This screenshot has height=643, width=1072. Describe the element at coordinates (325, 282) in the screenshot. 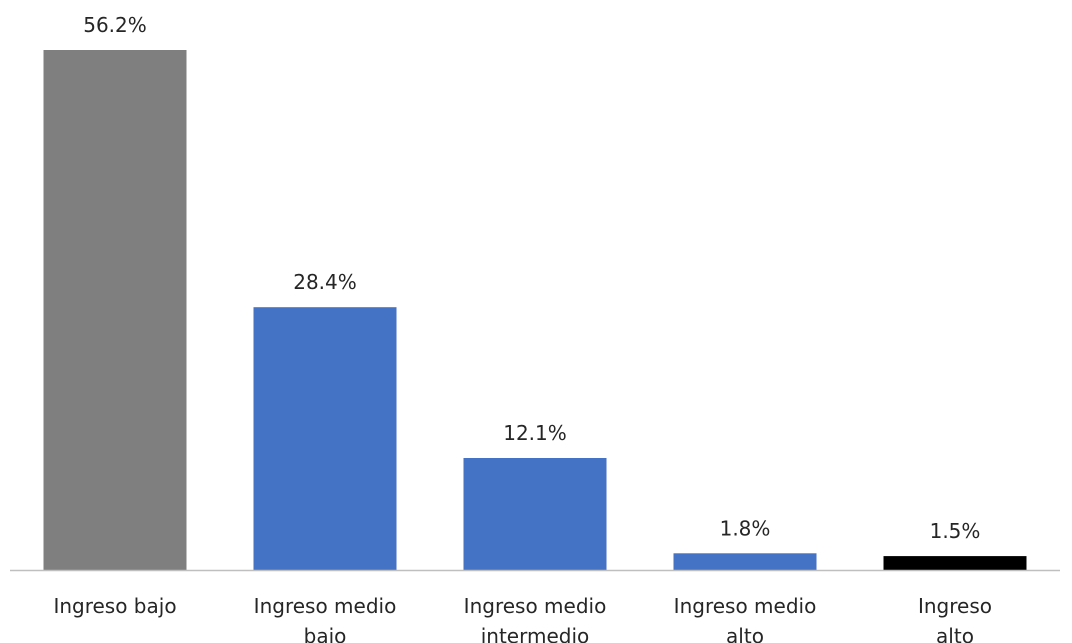

I see `data-label-2: 28.4%` at that location.